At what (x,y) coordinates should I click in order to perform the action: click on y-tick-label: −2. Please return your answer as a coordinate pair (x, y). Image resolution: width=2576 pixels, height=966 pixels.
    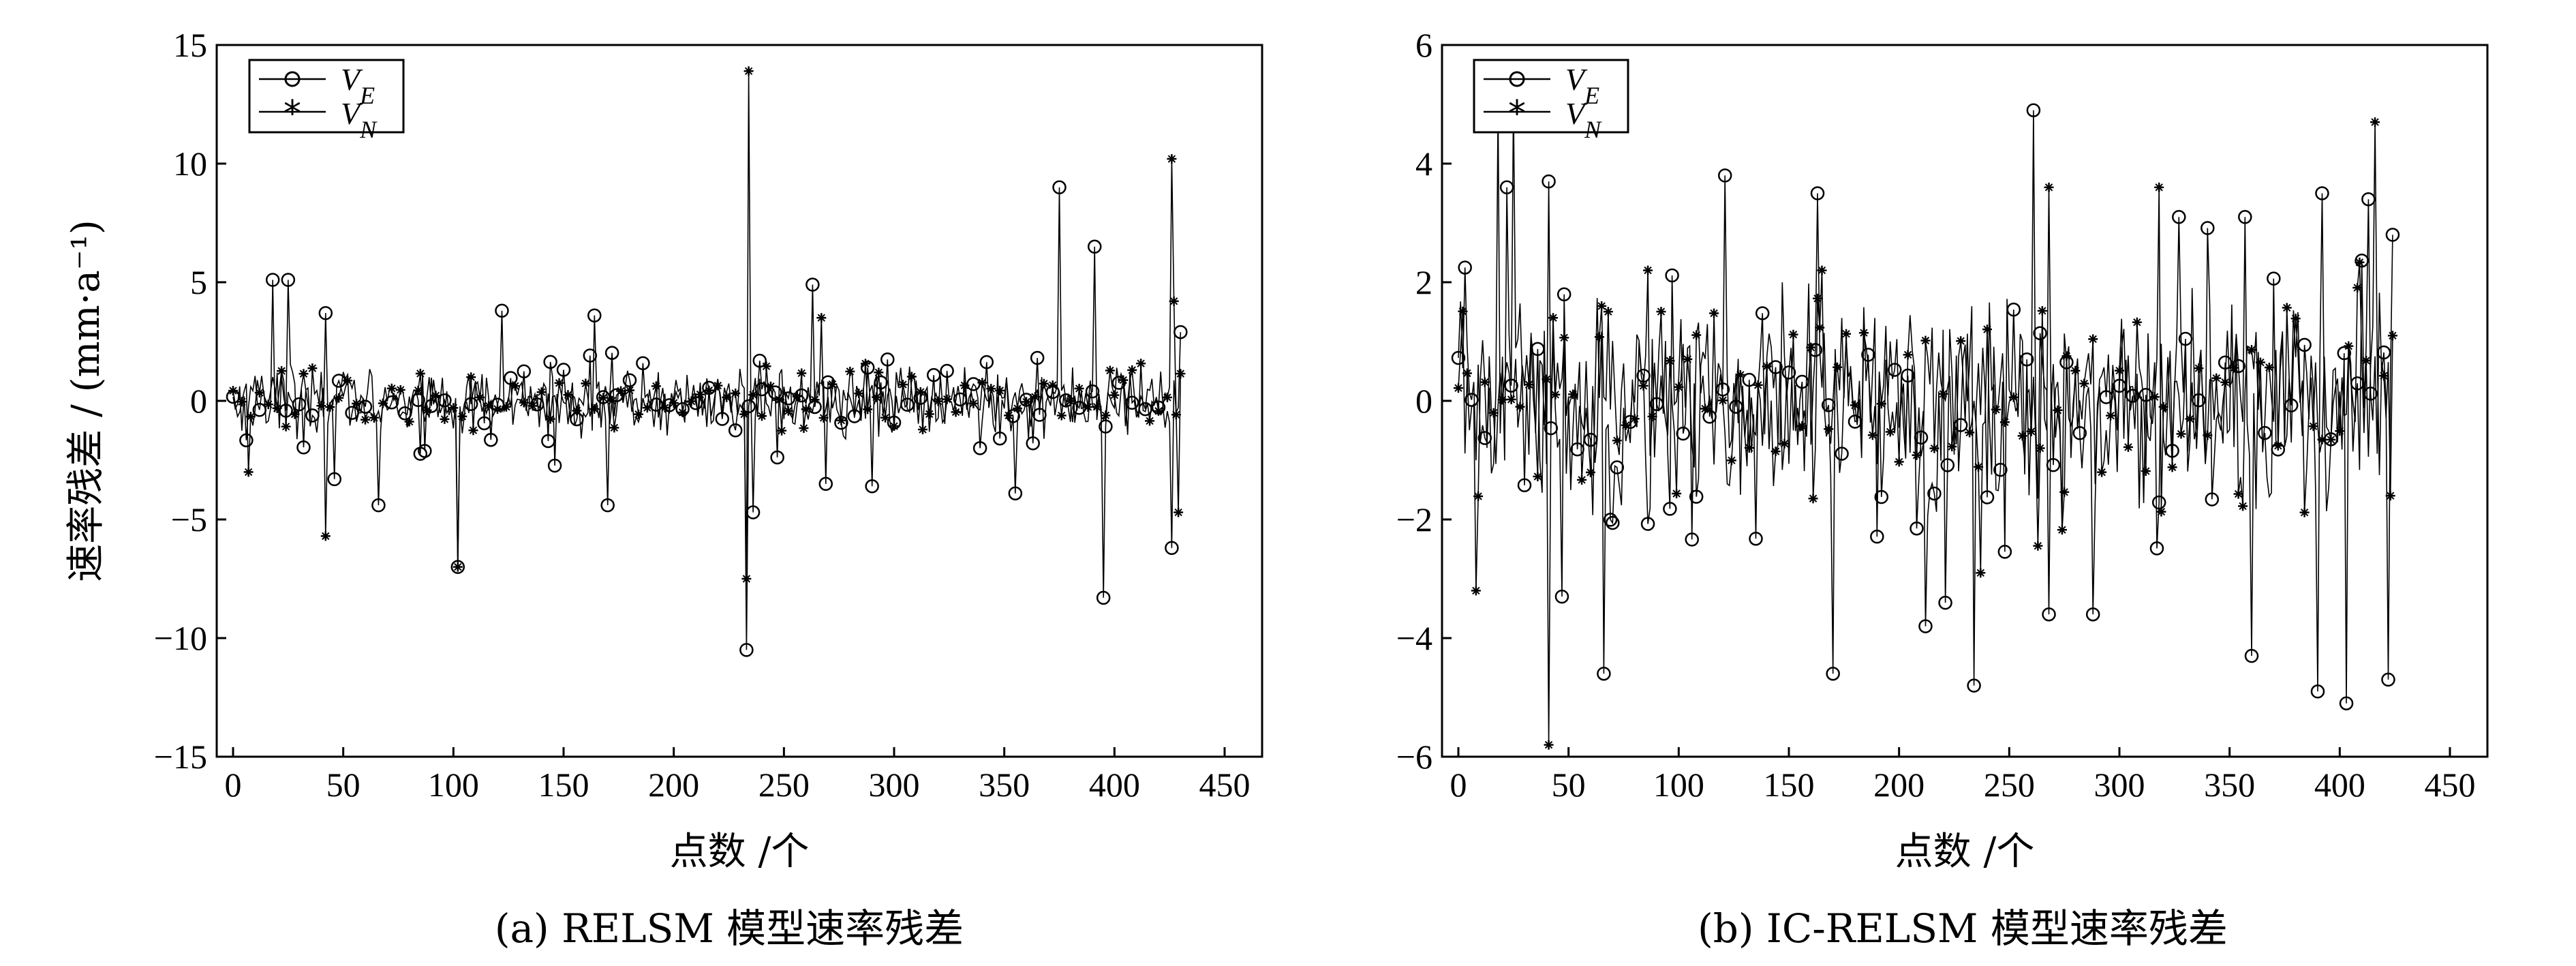
    Looking at the image, I should click on (1414, 520).